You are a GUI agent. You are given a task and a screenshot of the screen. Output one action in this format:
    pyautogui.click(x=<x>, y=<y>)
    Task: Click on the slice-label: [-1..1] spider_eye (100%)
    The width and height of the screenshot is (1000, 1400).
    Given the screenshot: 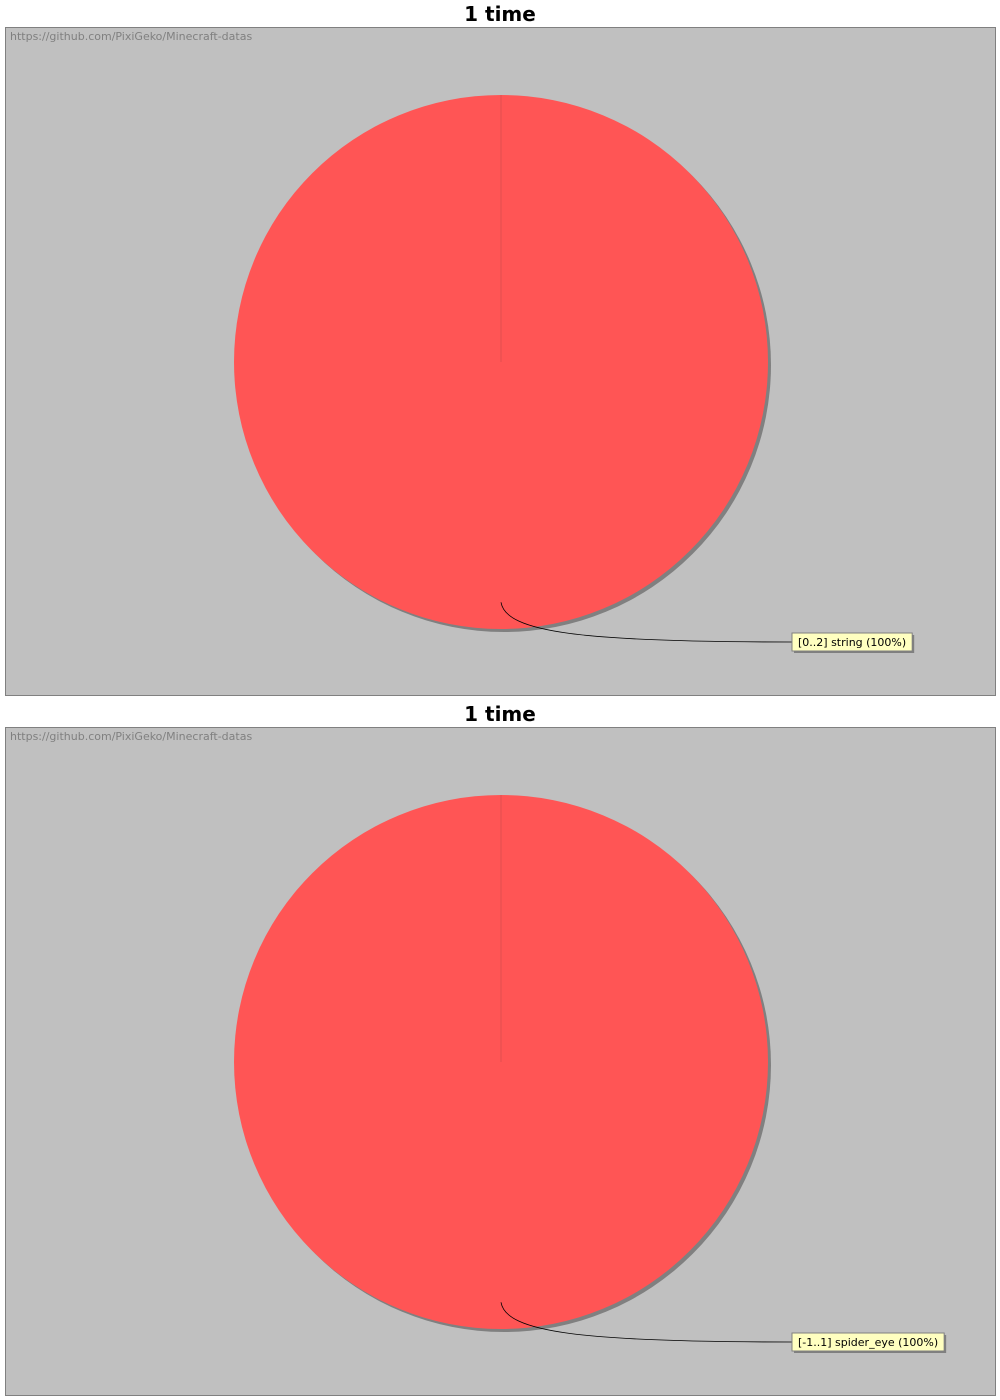 What is the action you would take?
    pyautogui.click(x=869, y=1343)
    